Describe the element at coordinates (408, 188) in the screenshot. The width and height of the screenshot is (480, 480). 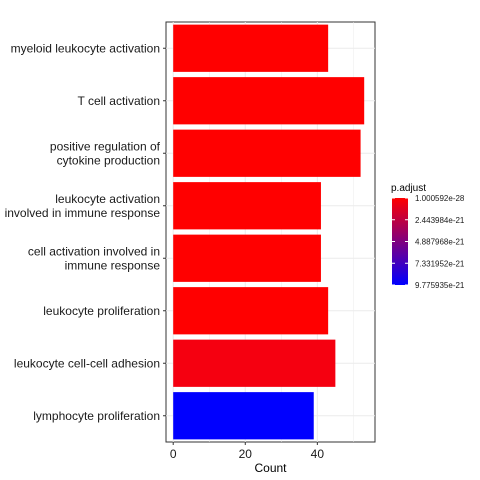
I see `legend-title: p.adjust` at that location.